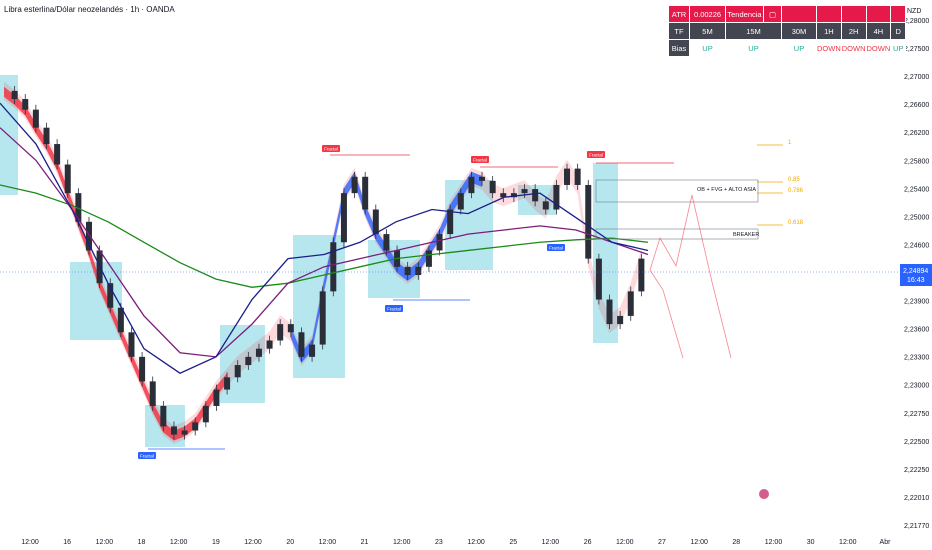 This screenshot has height=550, width=932. I want to click on y-tick-label: 2,23000, so click(916, 386).